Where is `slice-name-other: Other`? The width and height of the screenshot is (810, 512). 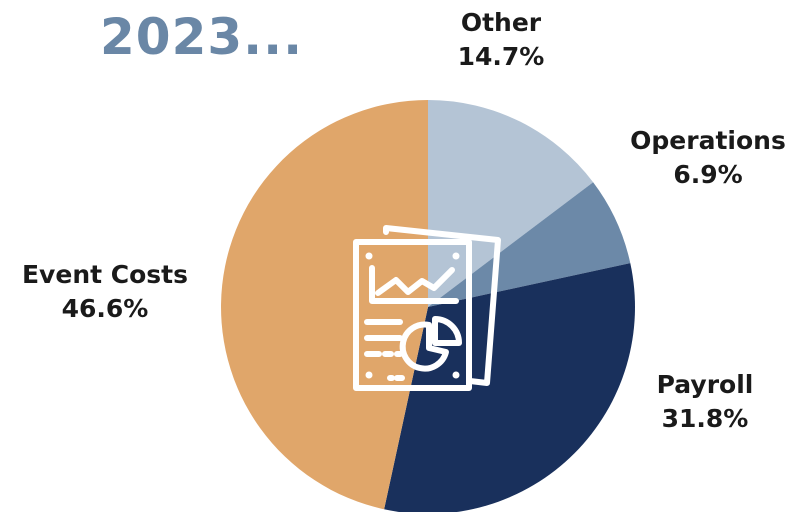 slice-name-other: Other is located at coordinates (501, 22).